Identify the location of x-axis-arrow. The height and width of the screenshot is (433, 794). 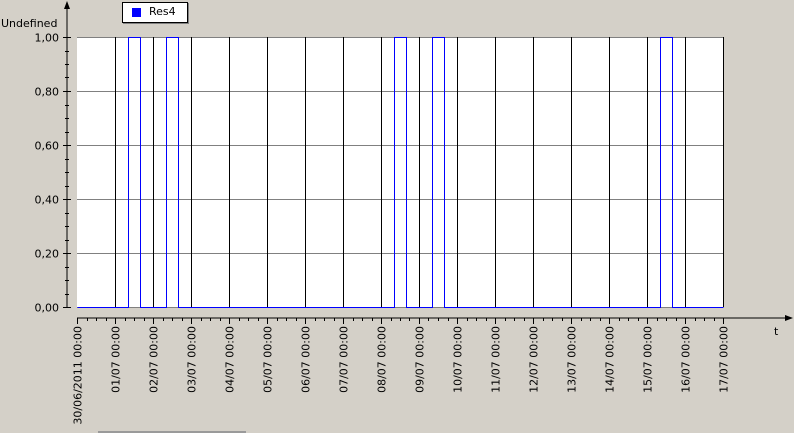
(789, 318).